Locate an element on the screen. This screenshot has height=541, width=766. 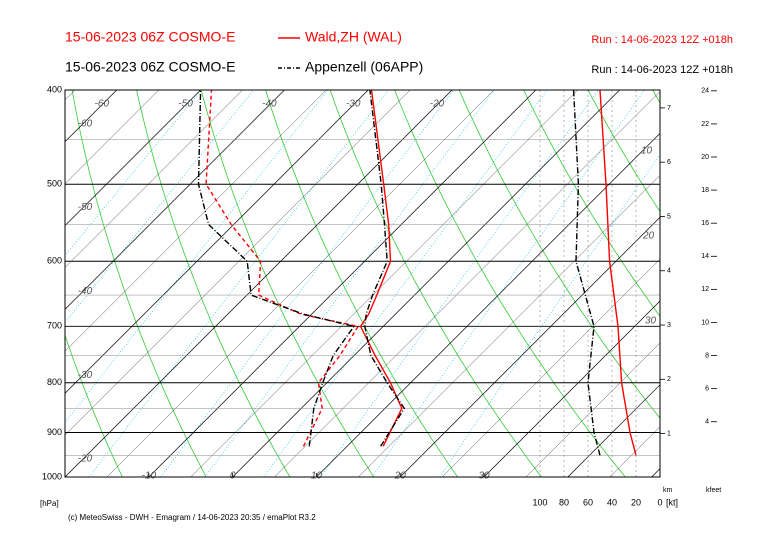
wind-tick-label: 20 is located at coordinates (636, 502).